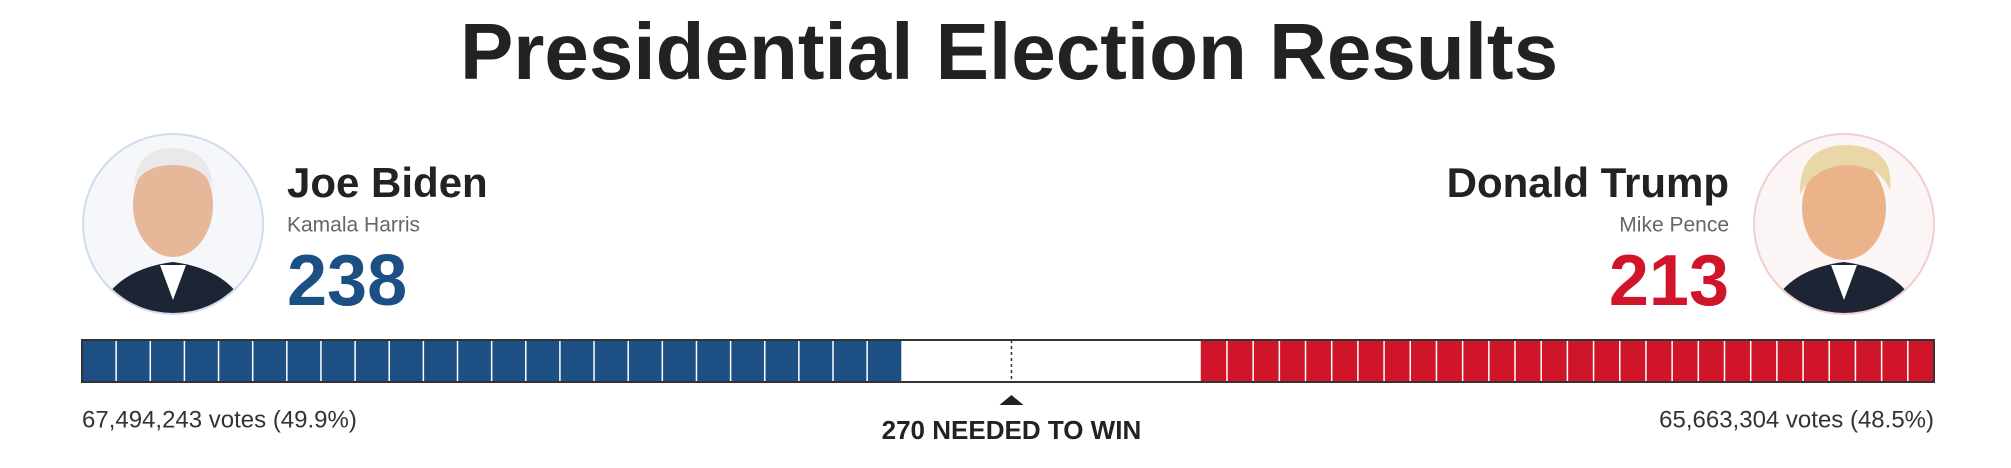 This screenshot has height=468, width=2011. What do you see at coordinates (1011, 400) in the screenshot?
I see `threshold-marker` at bounding box center [1011, 400].